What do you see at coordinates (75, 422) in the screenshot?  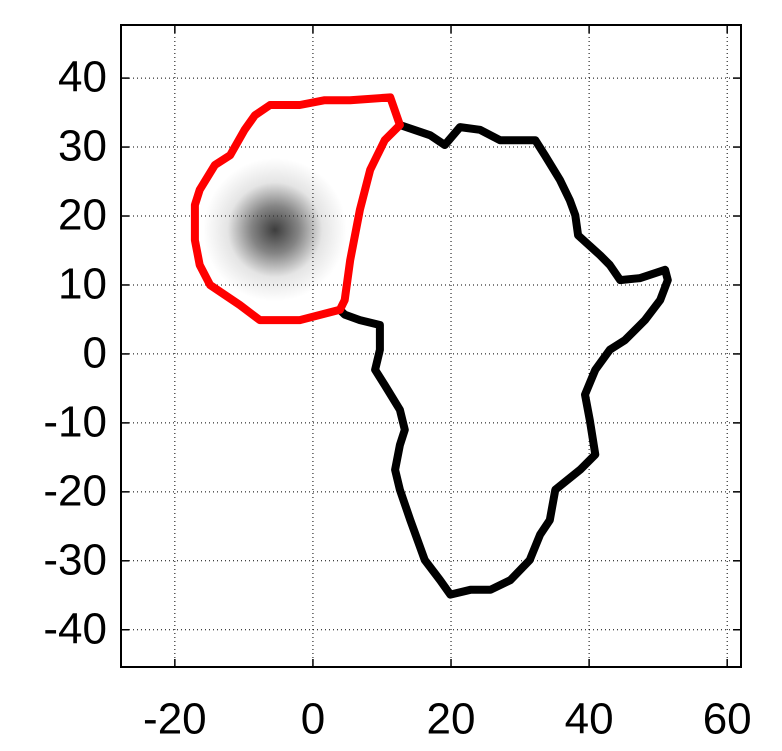 I see `y-tick-label: -10` at bounding box center [75, 422].